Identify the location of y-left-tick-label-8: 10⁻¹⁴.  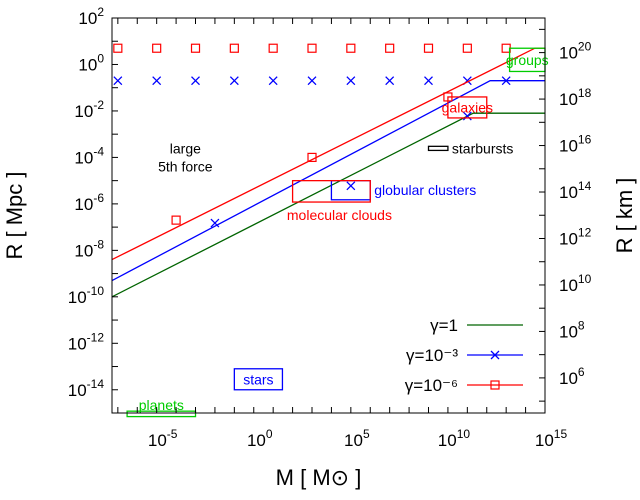
(86, 388).